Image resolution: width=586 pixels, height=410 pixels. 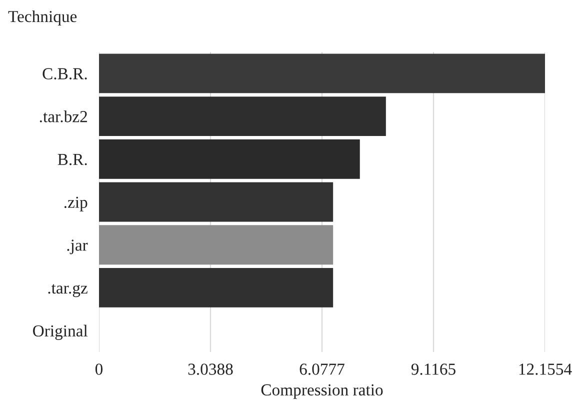 What do you see at coordinates (63, 116) in the screenshot?
I see `y-tick-label: .tar.bz2` at bounding box center [63, 116].